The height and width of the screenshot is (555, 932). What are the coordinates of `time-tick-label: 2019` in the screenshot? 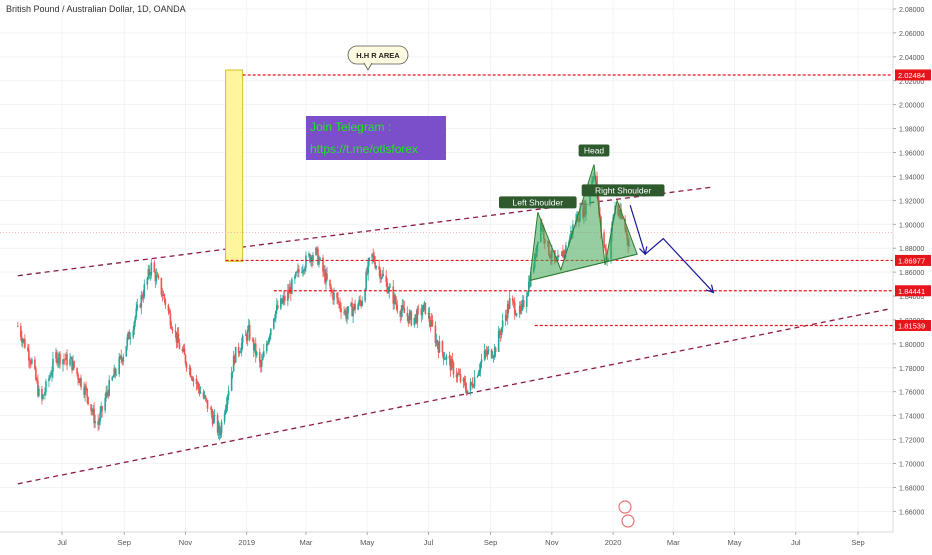 It's located at (246, 542).